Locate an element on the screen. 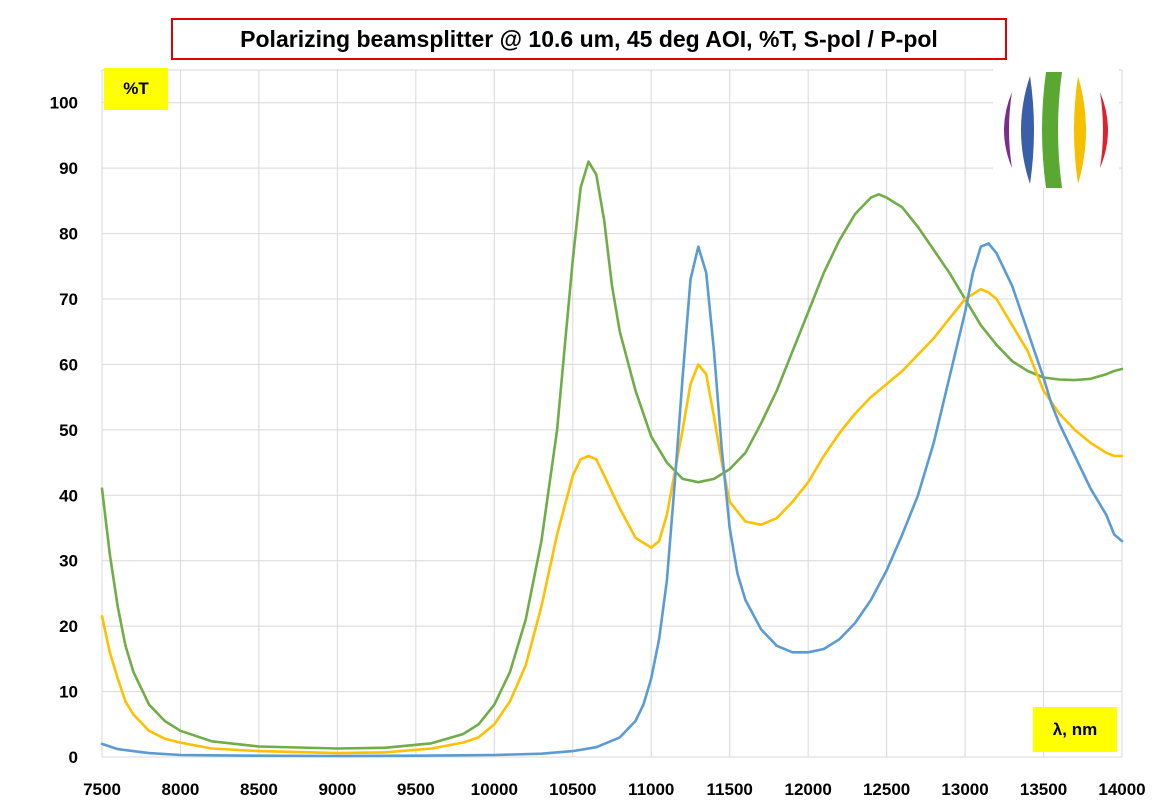 Image resolution: width=1164 pixels, height=806 pixels. x-tick-label: 13500 is located at coordinates (1043, 789).